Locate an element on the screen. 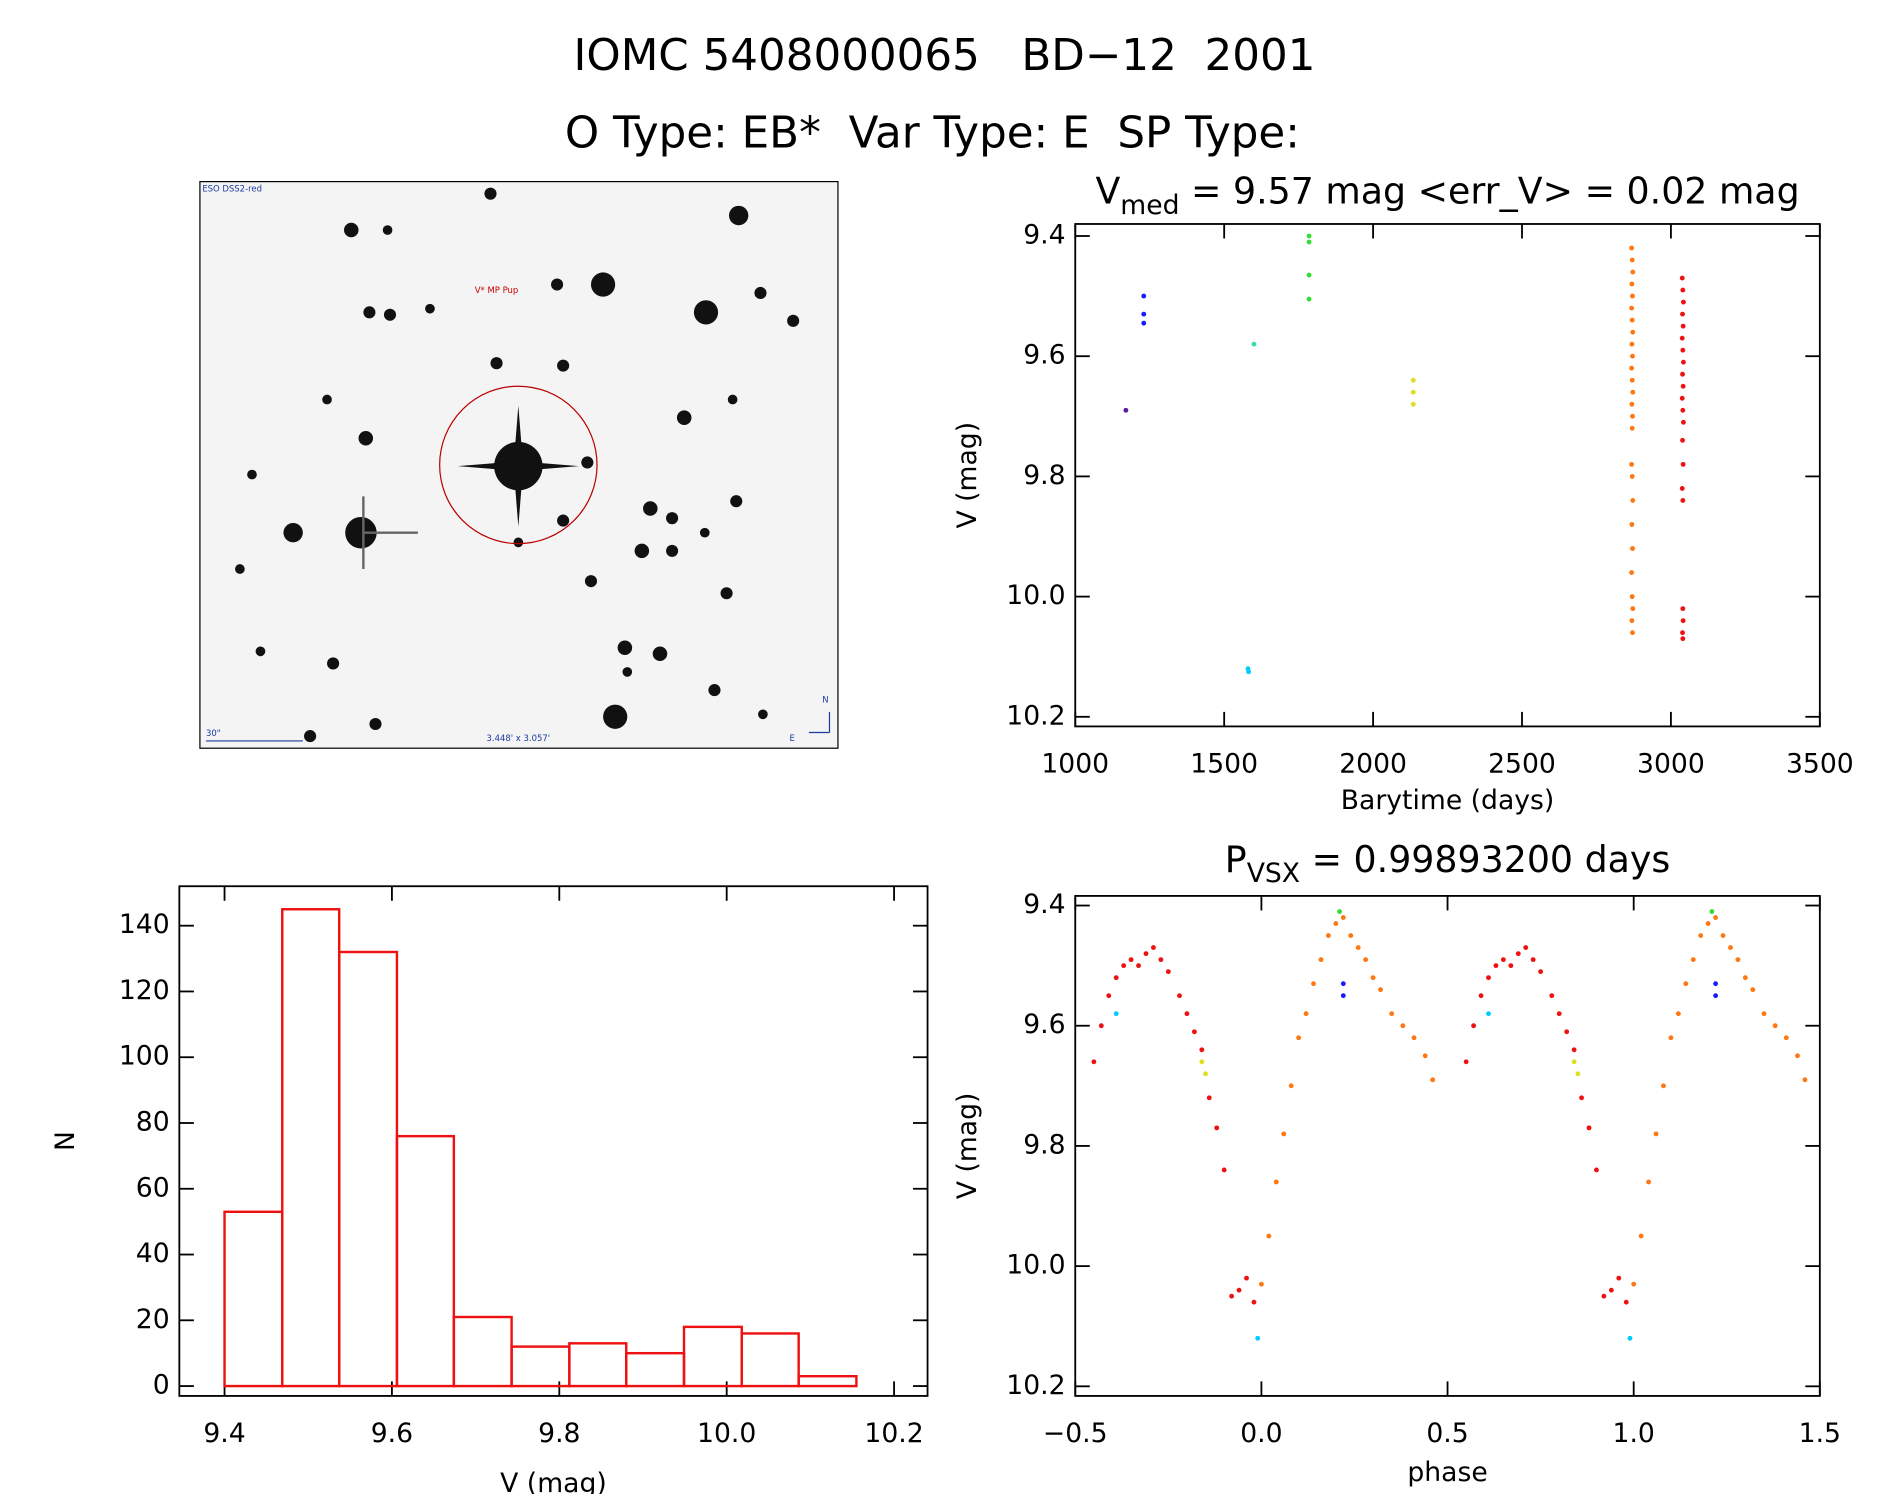  y-tick-label: 0 is located at coordinates (161, 1385).